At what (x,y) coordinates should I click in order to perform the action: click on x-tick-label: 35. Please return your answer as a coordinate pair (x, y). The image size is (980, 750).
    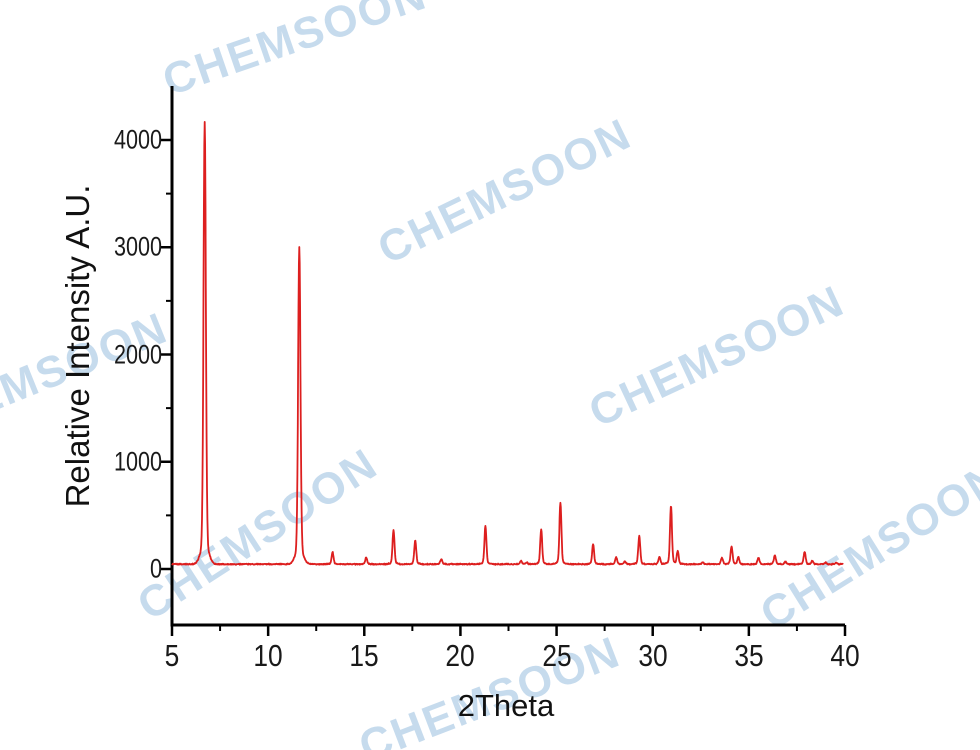
    Looking at the image, I should click on (749, 655).